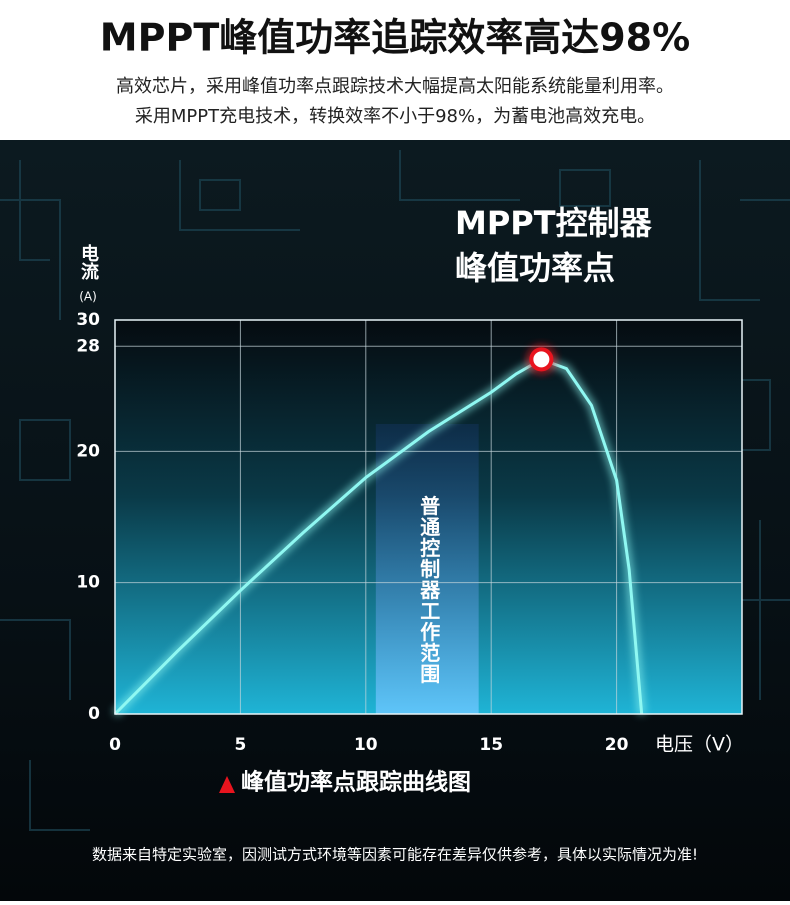 The image size is (790, 905). I want to click on x-tick-label: 10, so click(366, 745).